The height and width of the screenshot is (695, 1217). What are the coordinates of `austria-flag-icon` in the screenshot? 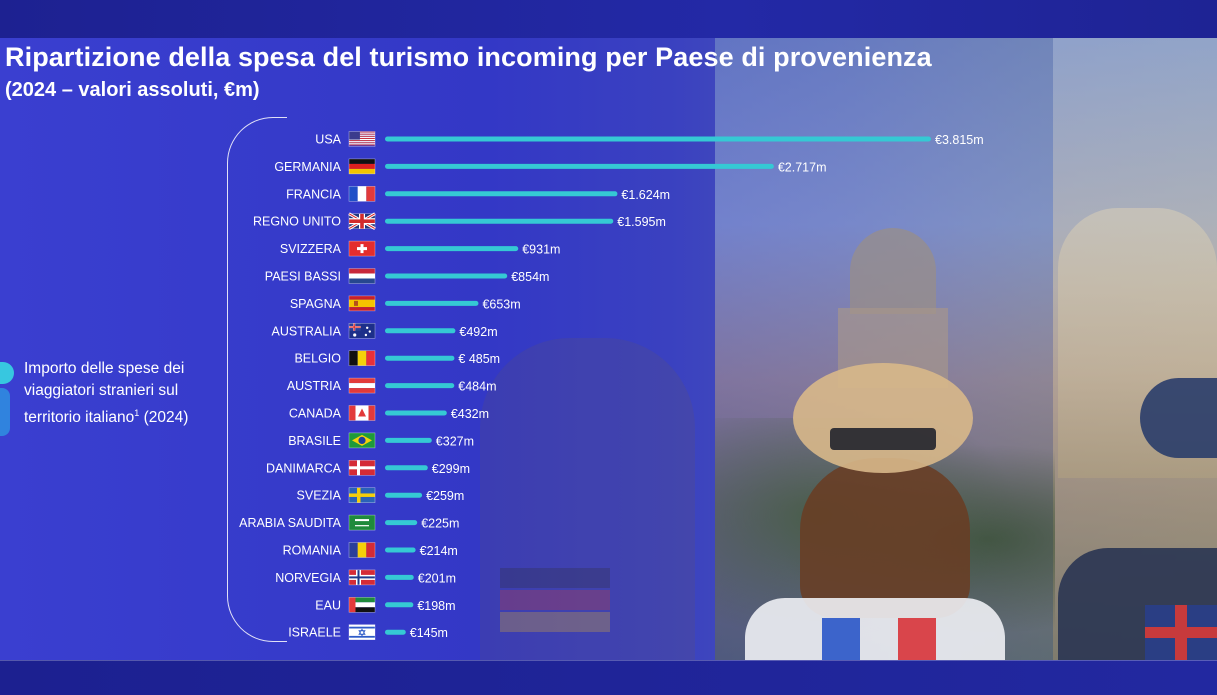 It's located at (362, 385).